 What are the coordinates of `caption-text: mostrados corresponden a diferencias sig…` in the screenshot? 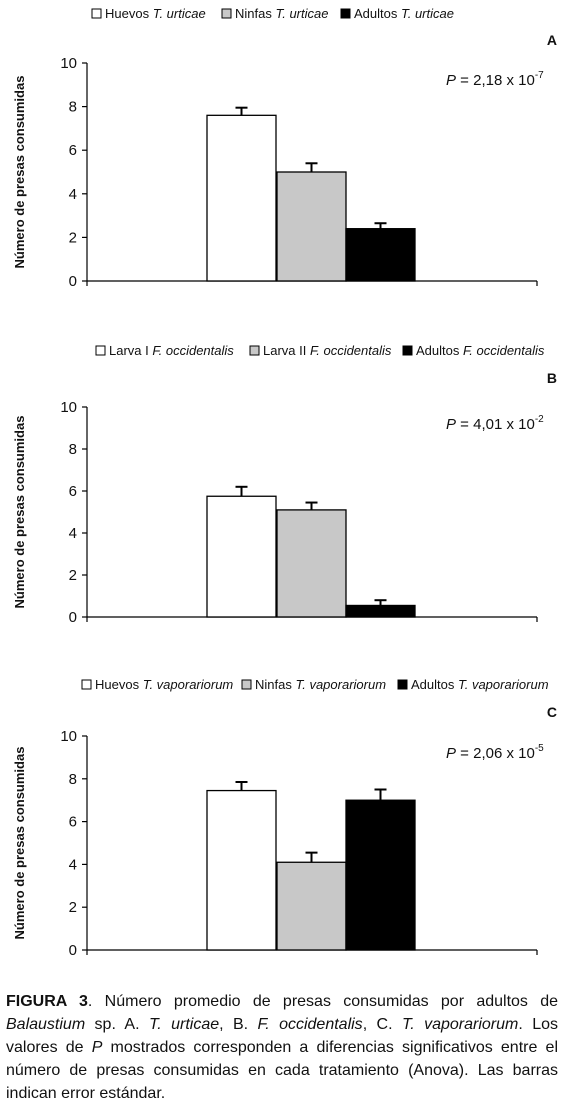 It's located at (282, 1070).